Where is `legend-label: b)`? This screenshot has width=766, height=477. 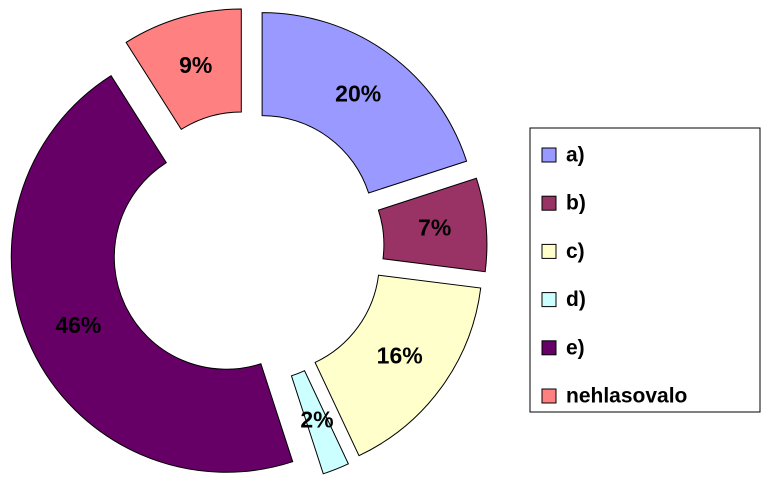
legend-label: b) is located at coordinates (576, 203).